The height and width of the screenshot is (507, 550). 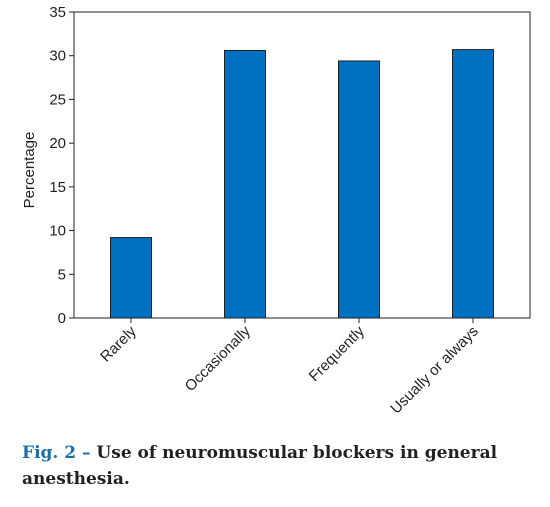 I want to click on y-tick-label: 30, so click(x=57, y=56).